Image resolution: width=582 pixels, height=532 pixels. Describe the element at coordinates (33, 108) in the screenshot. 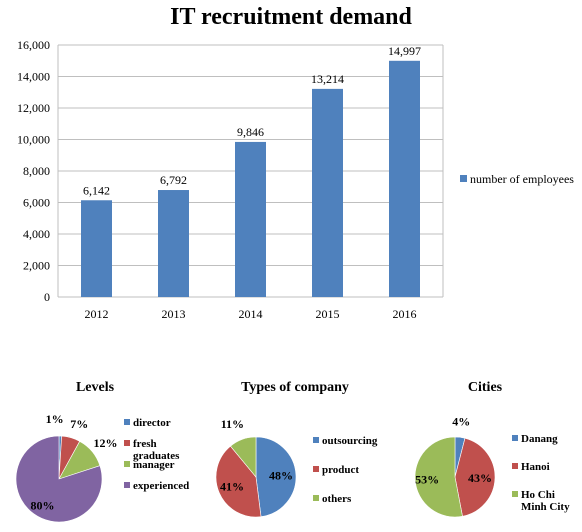

I see `y-tick-label: 12,000` at that location.